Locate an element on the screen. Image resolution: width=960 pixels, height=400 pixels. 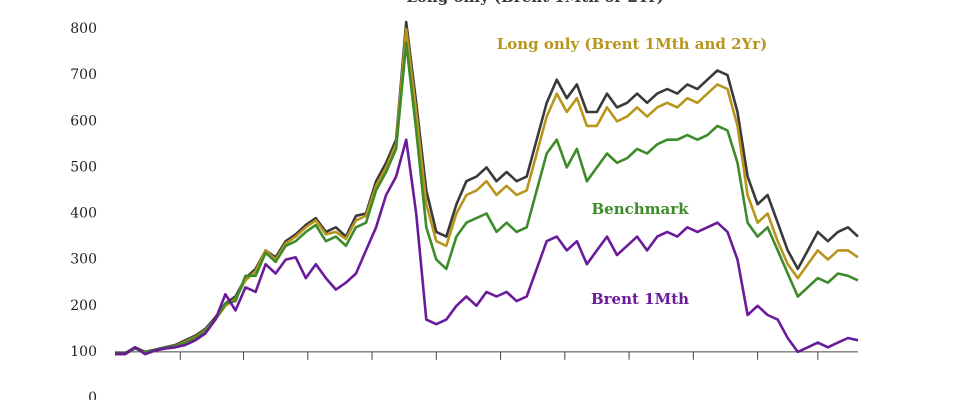
series-label: Long only (Brent 1Mth or 2Yr) is located at coordinates (534, 3).